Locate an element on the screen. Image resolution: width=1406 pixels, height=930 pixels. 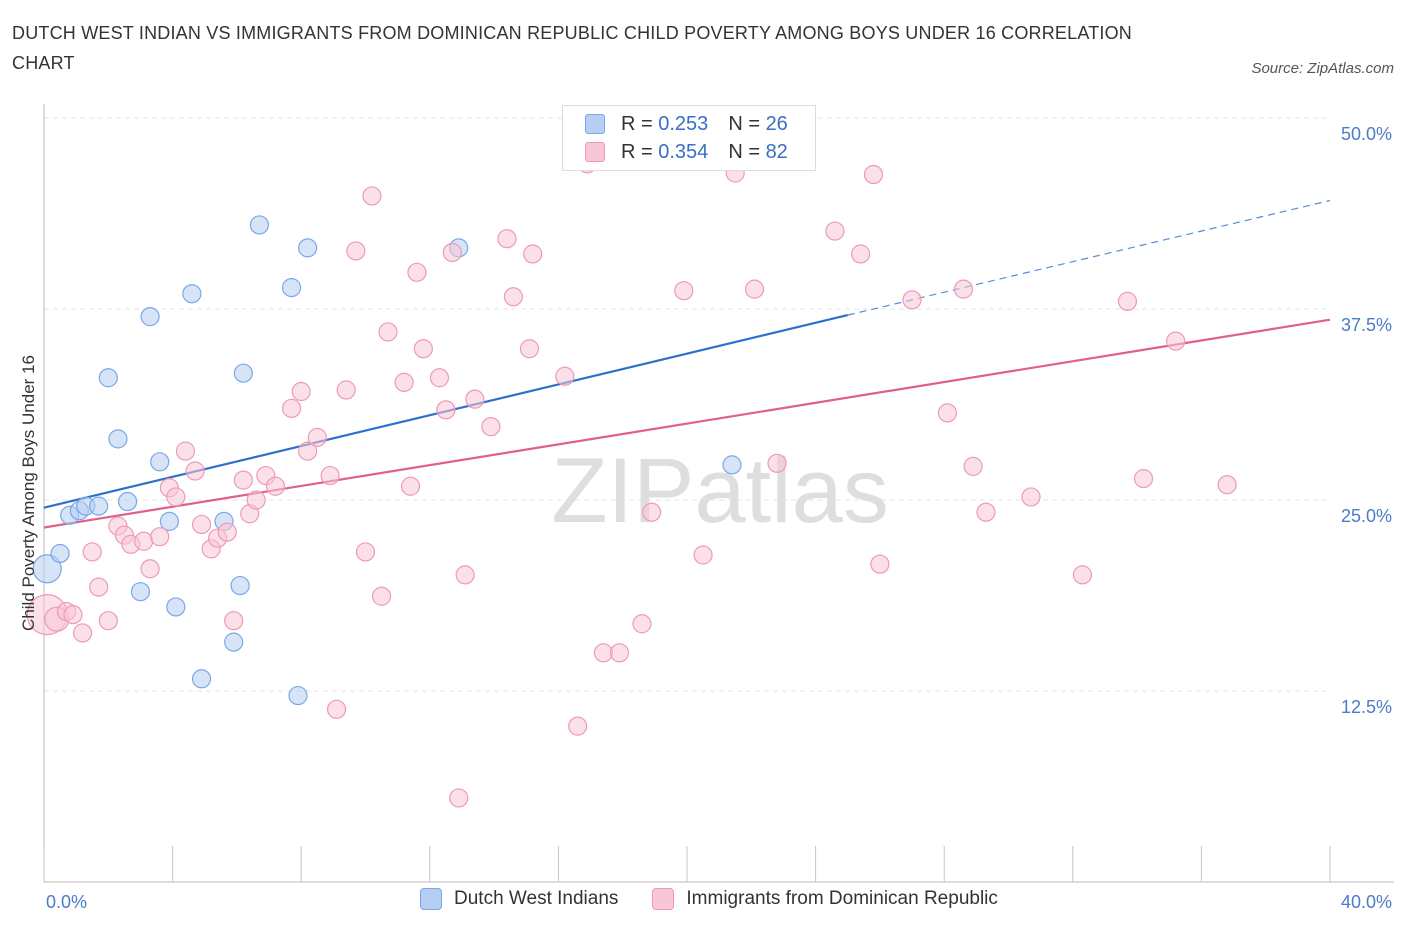
legend-item-dutch-west-indians: Dutch West Indians is located at coordinates (519, 899).